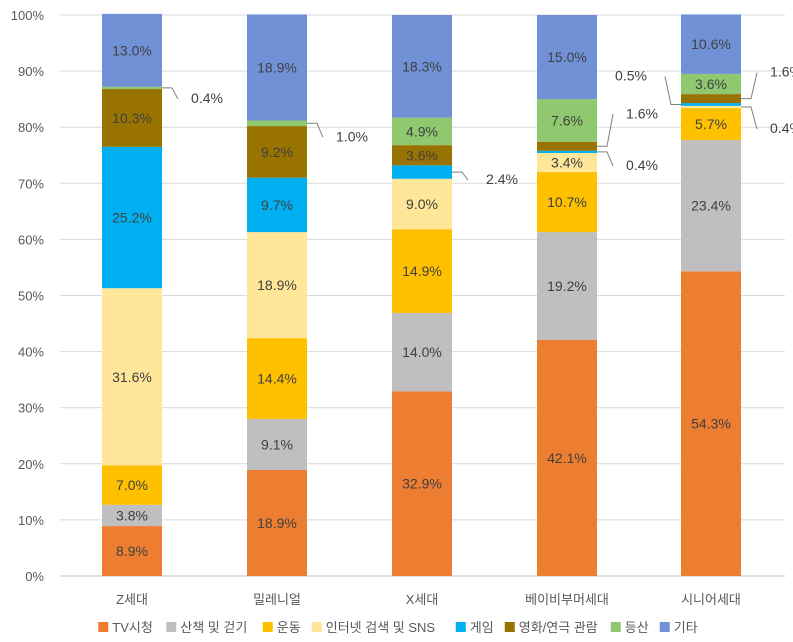  Describe the element at coordinates (381, 627) in the screenshot. I see `legend-label: 인터넷 검색 및 SNS` at that location.